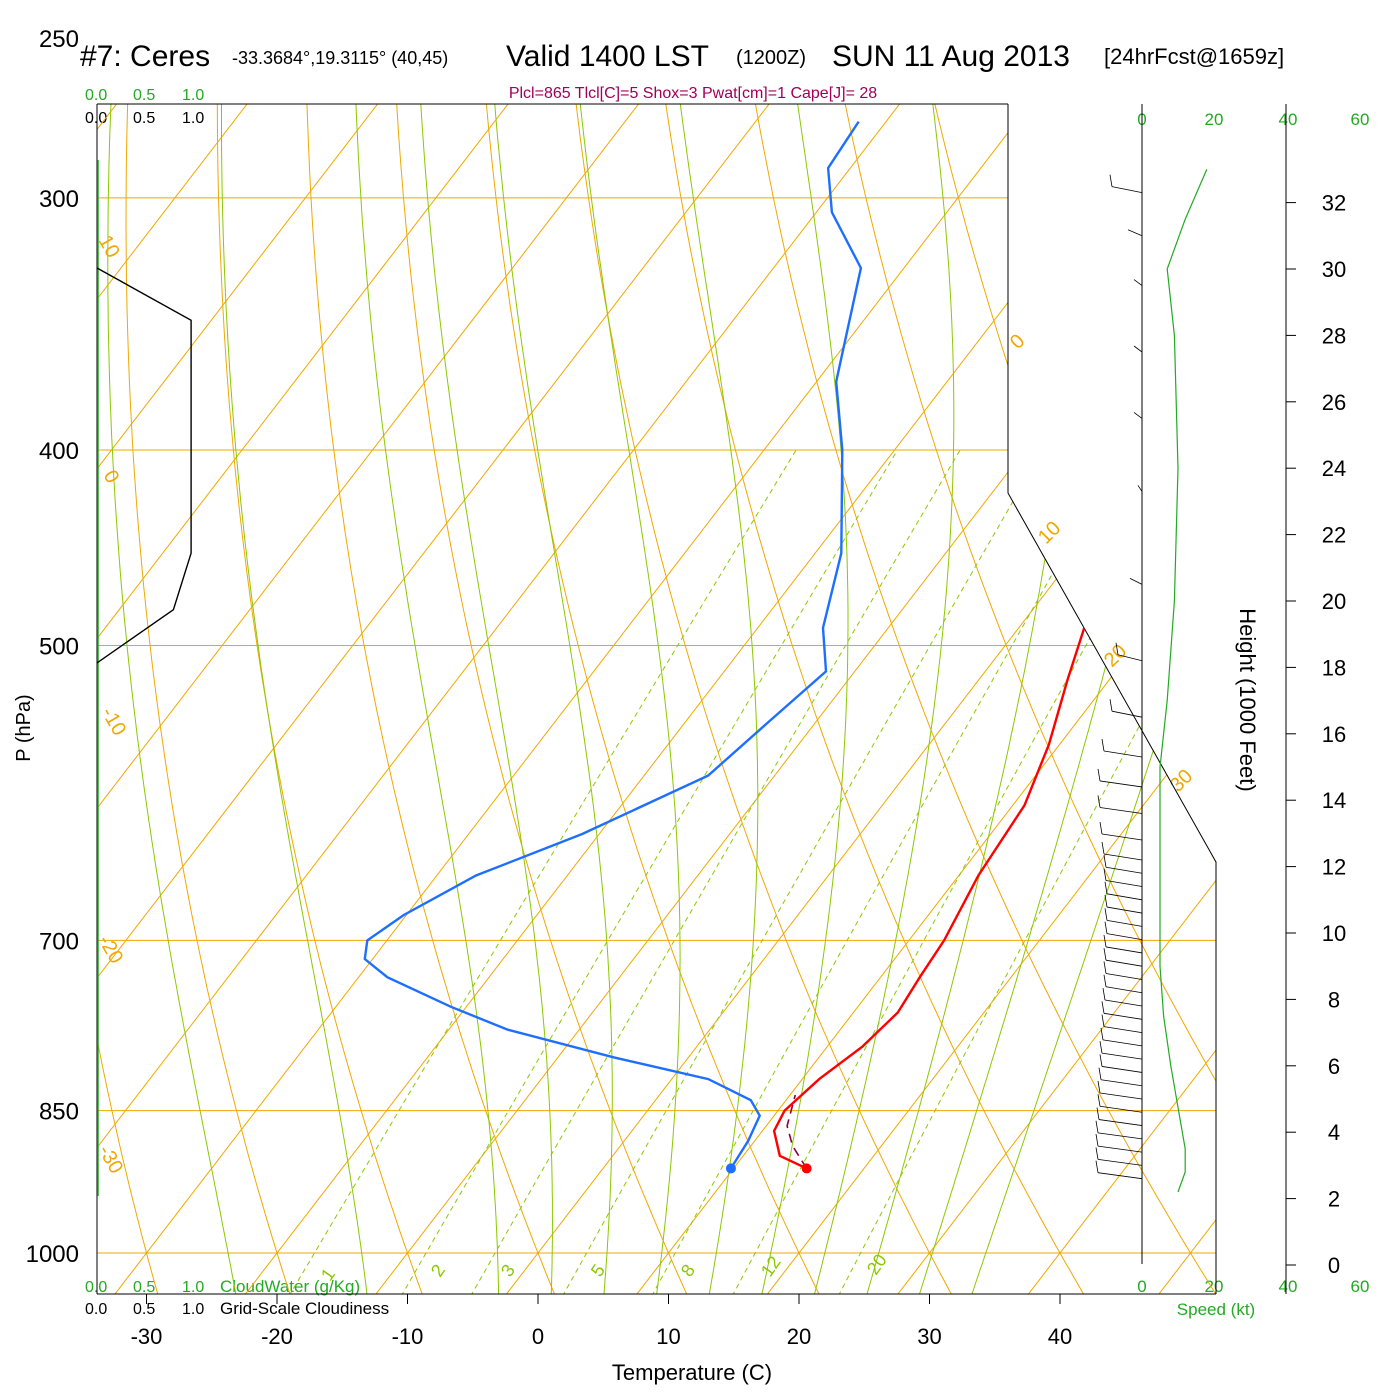 The image size is (1400, 1400). Describe the element at coordinates (144, 95) in the screenshot. I see `top-green-scale-1: 0.5` at that location.